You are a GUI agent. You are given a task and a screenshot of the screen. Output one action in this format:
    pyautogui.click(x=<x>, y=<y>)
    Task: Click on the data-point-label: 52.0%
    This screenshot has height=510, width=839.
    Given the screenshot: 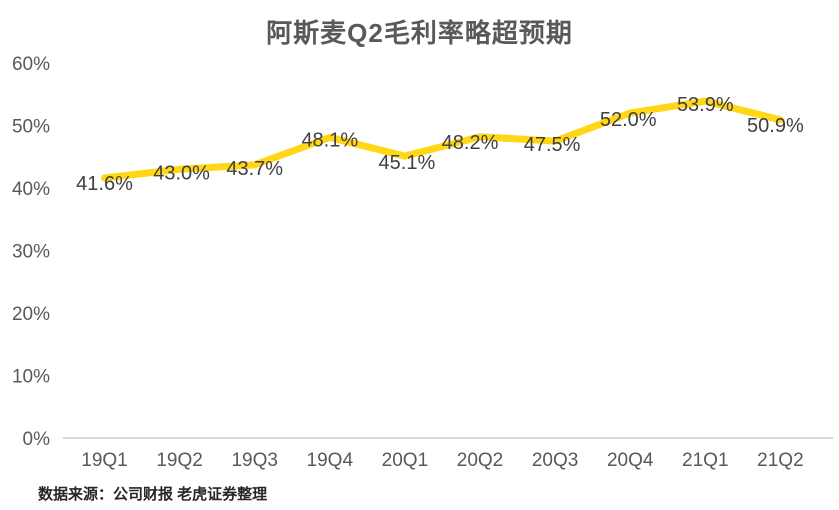 What is the action you would take?
    pyautogui.click(x=628, y=120)
    